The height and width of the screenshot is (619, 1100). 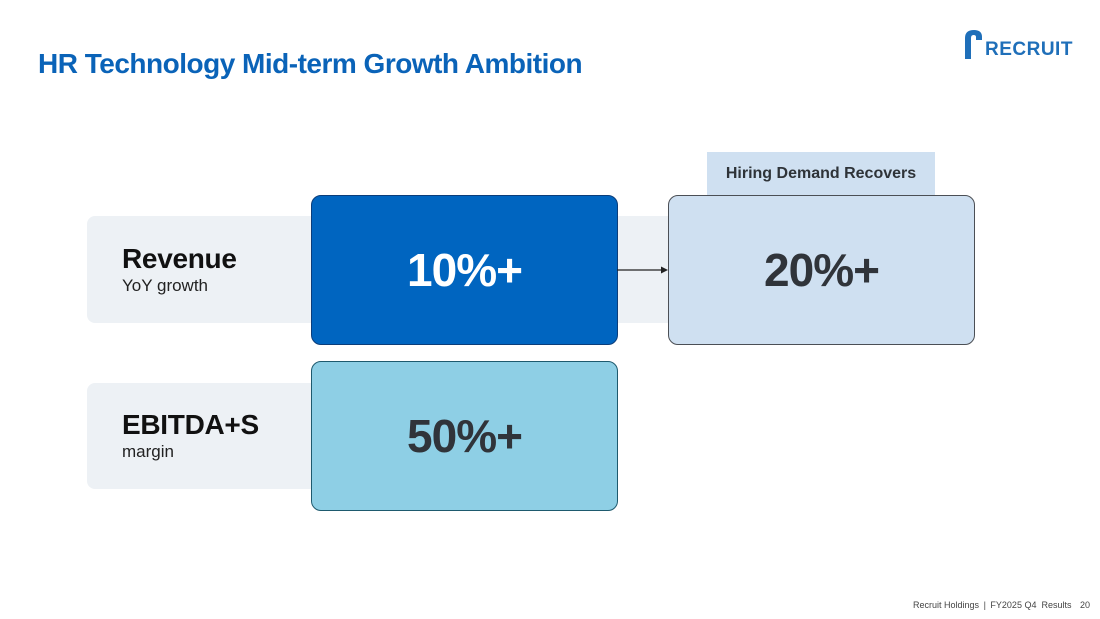 I want to click on revenue-future-value: 20%+, so click(x=822, y=270).